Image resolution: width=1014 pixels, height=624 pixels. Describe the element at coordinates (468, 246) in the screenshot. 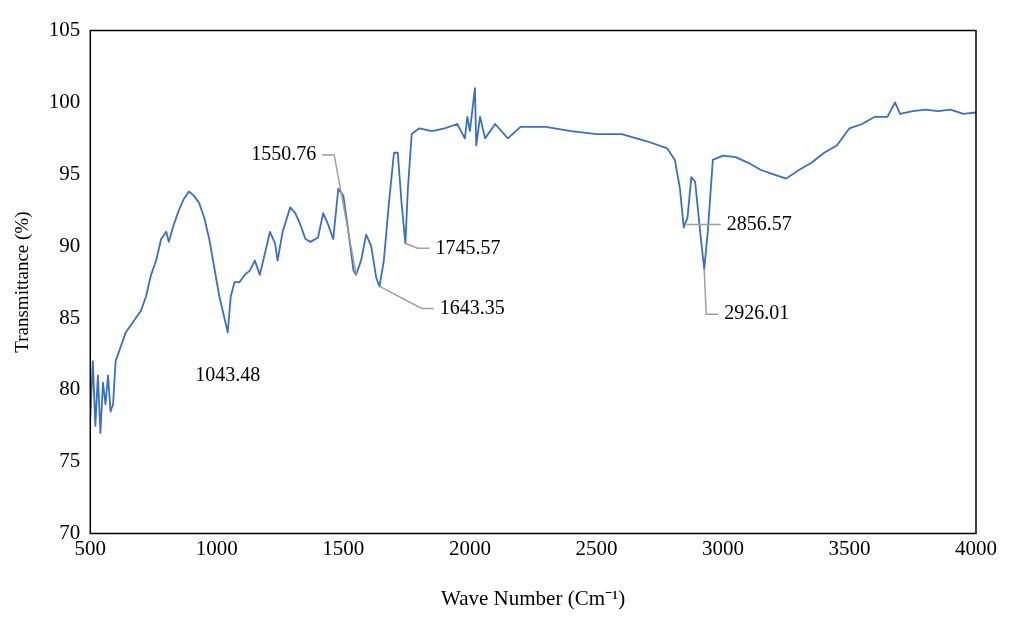

I see `annotation: 1745.57` at that location.